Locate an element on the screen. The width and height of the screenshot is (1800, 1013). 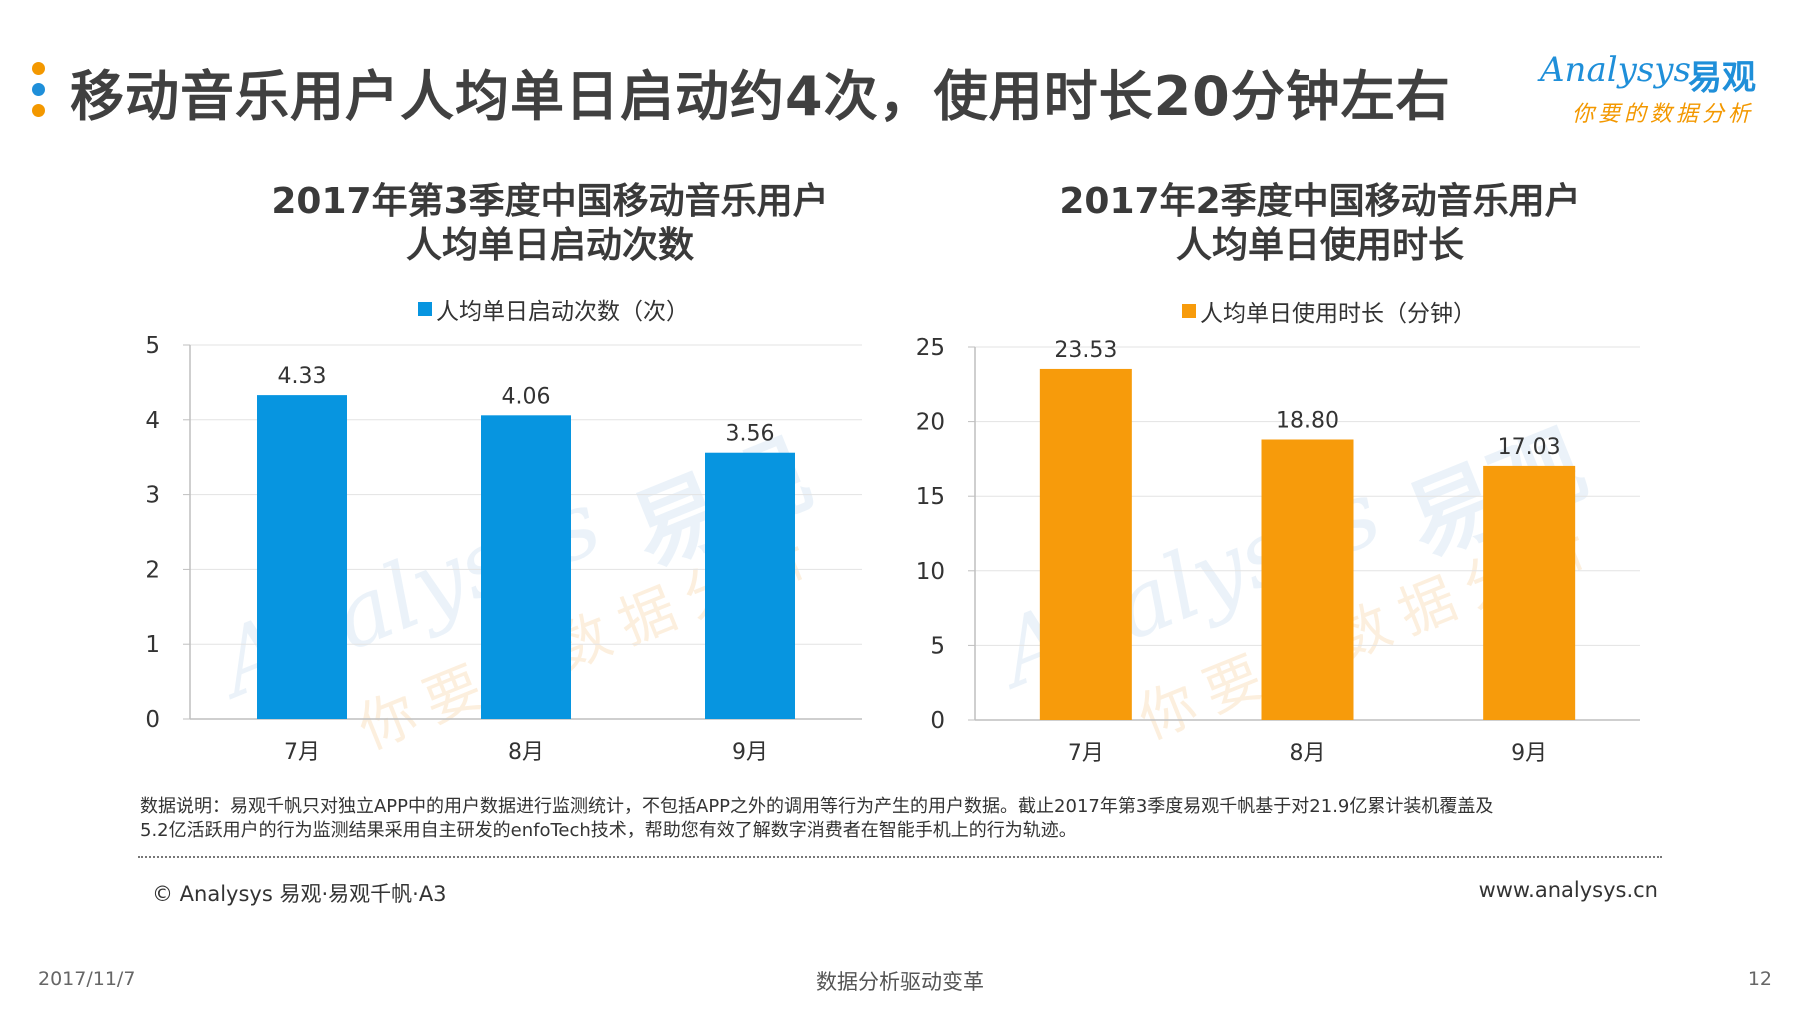
chart1-bar-9月 is located at coordinates (750, 585).